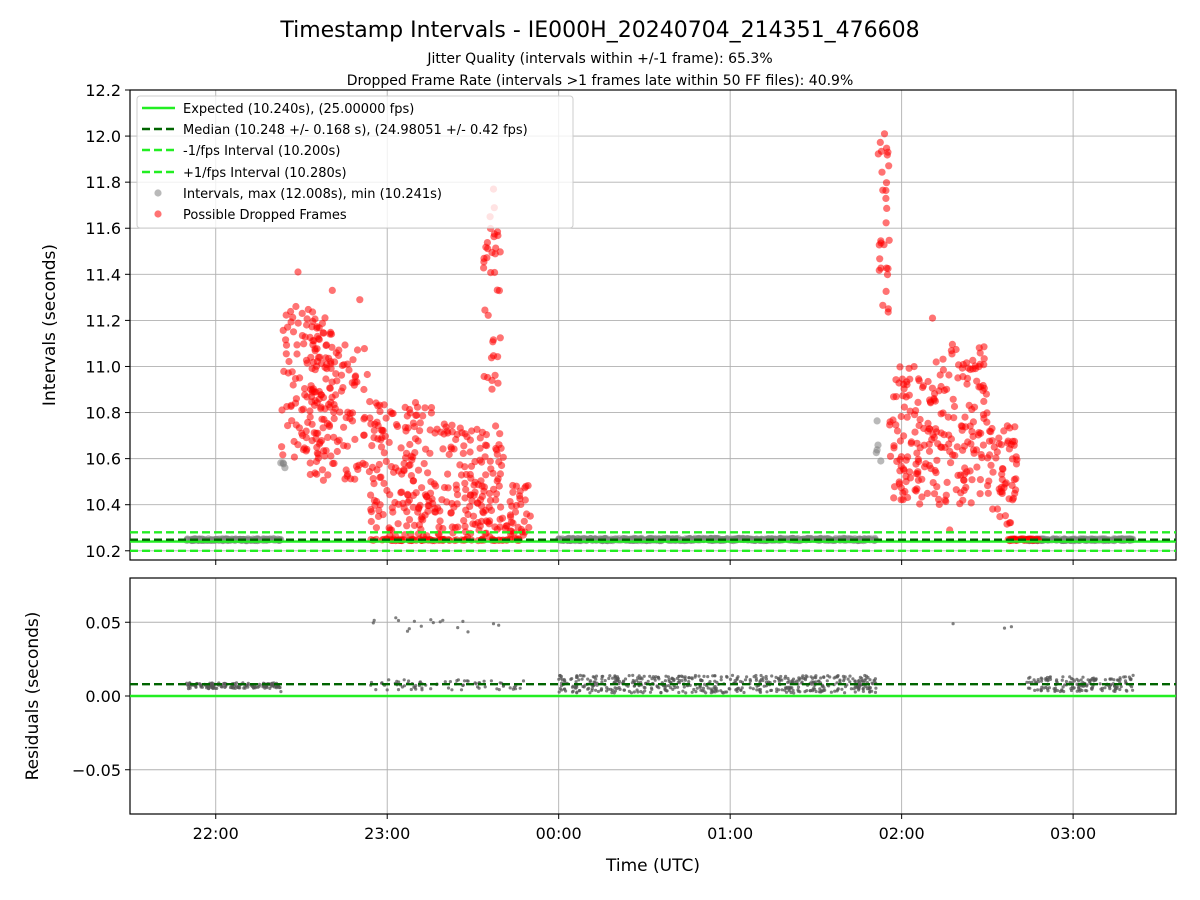  I want to click on legend-expected-label: Expected (10.240s), (25.00000 fps), so click(298, 109).